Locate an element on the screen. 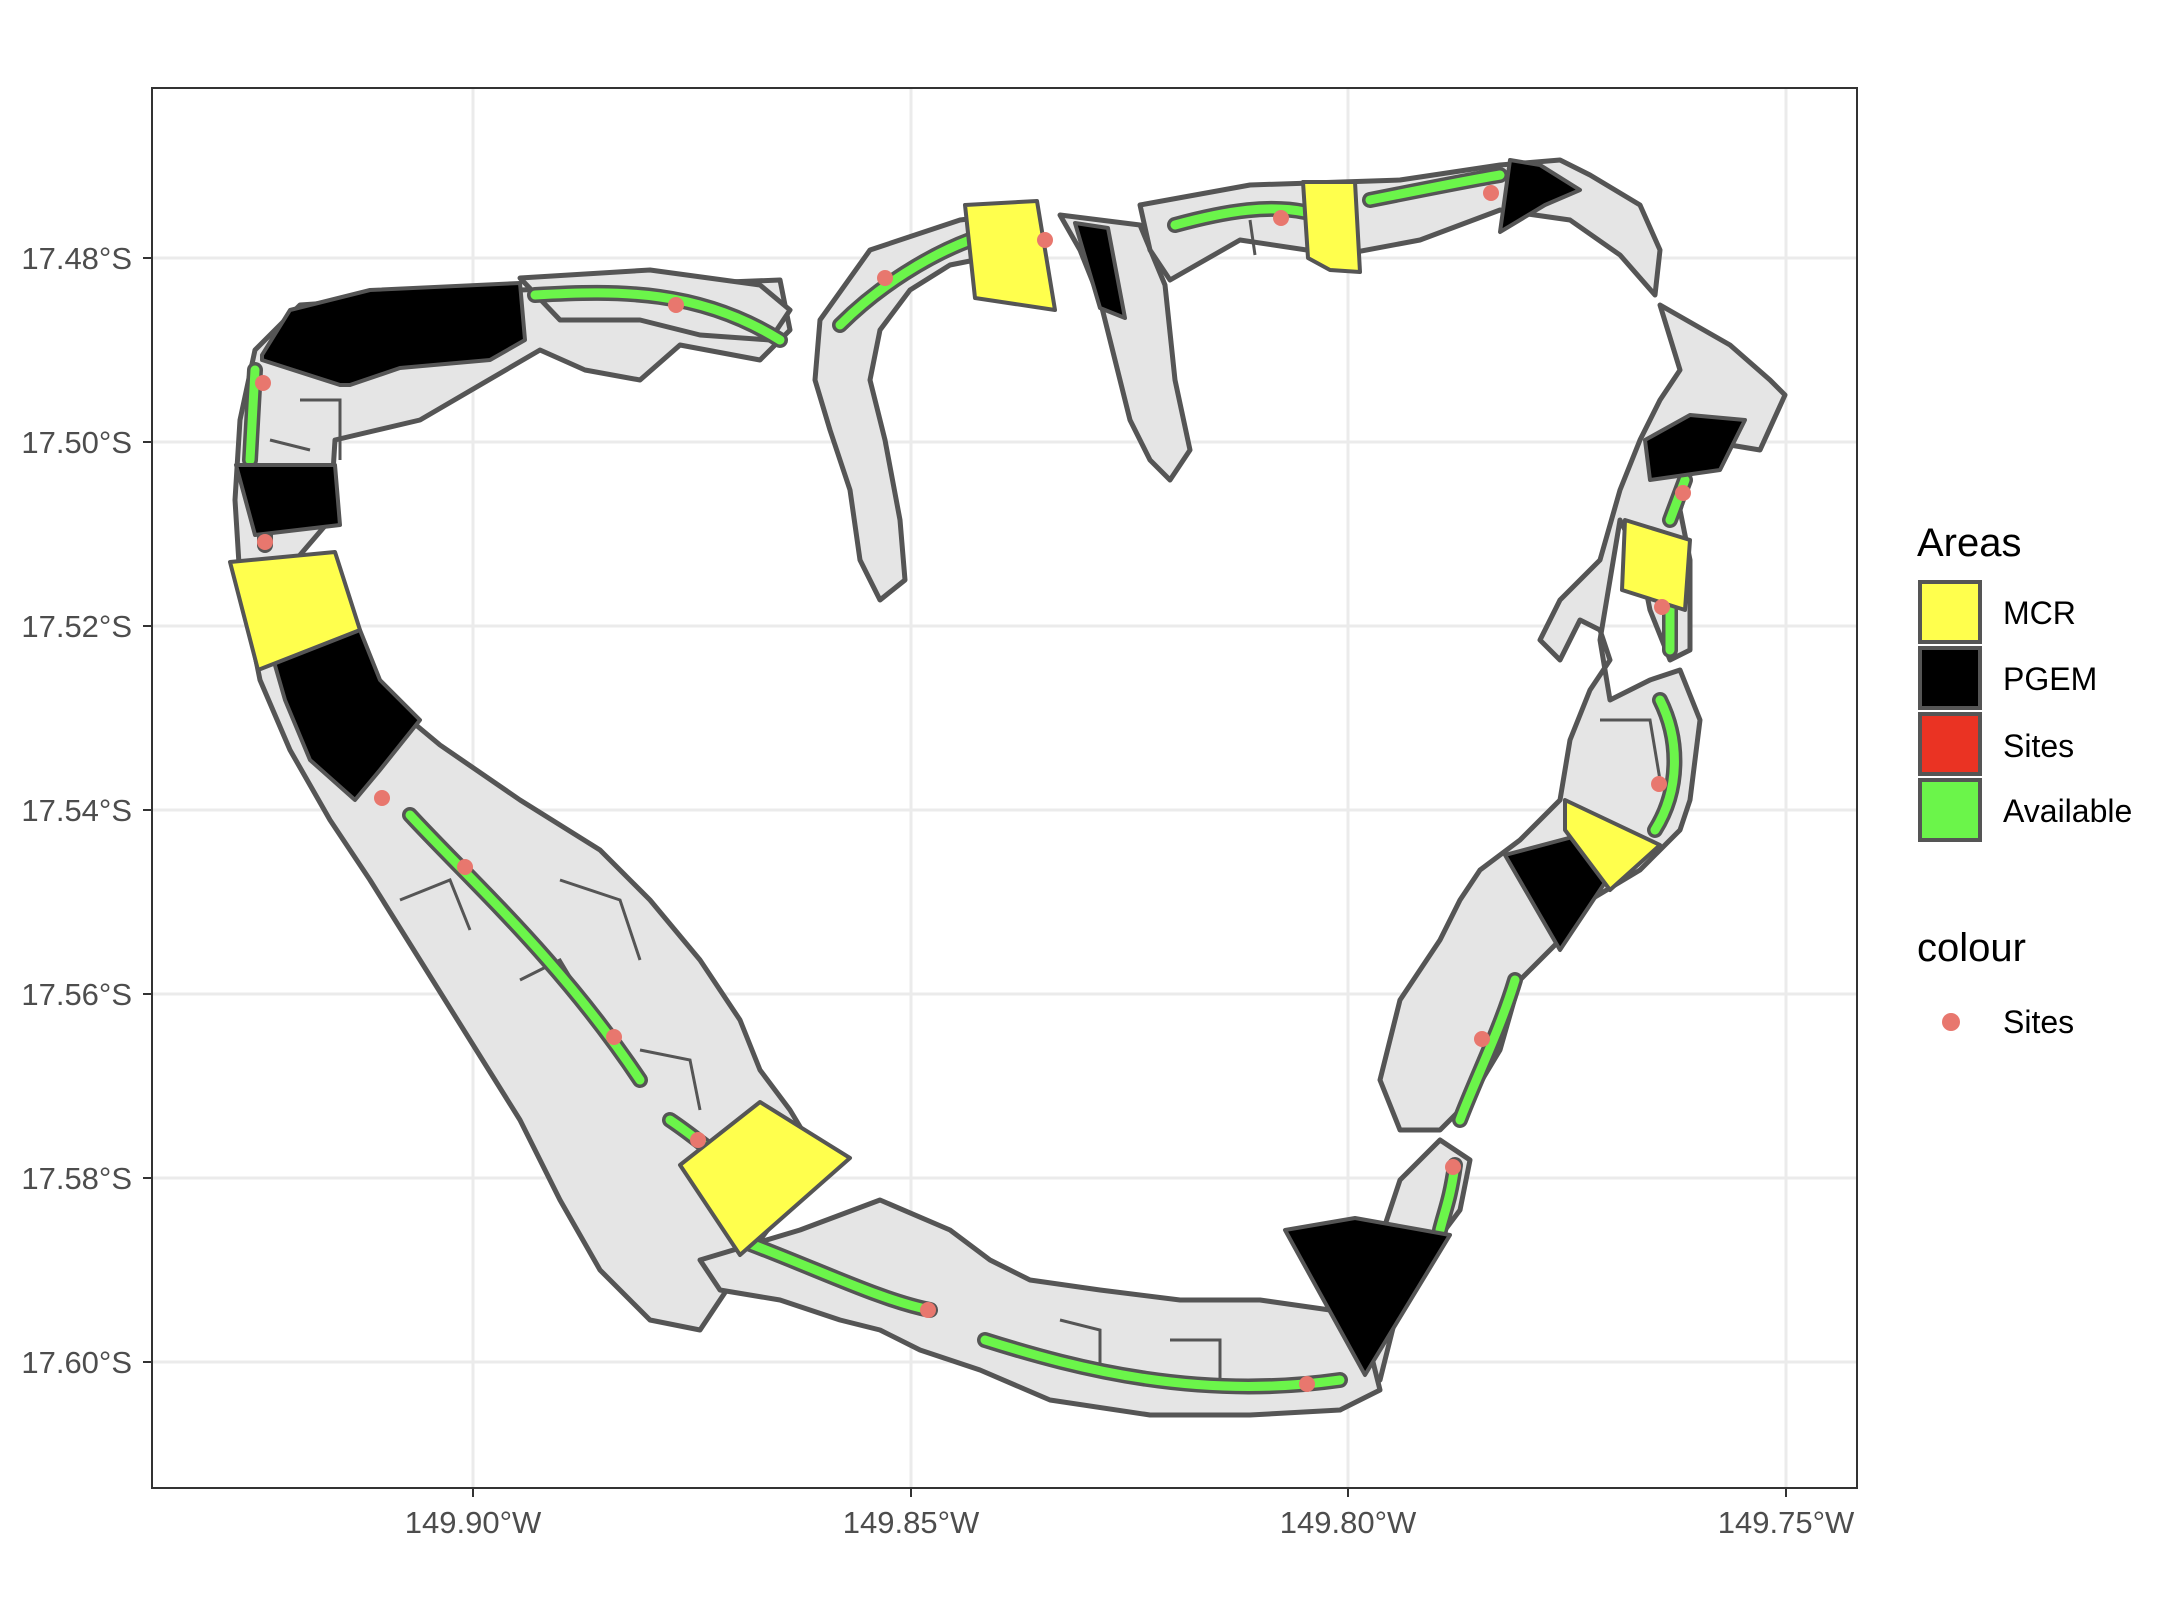 The image size is (2162, 1617). x-tick-label: 149.90°W is located at coordinates (473, 1522).